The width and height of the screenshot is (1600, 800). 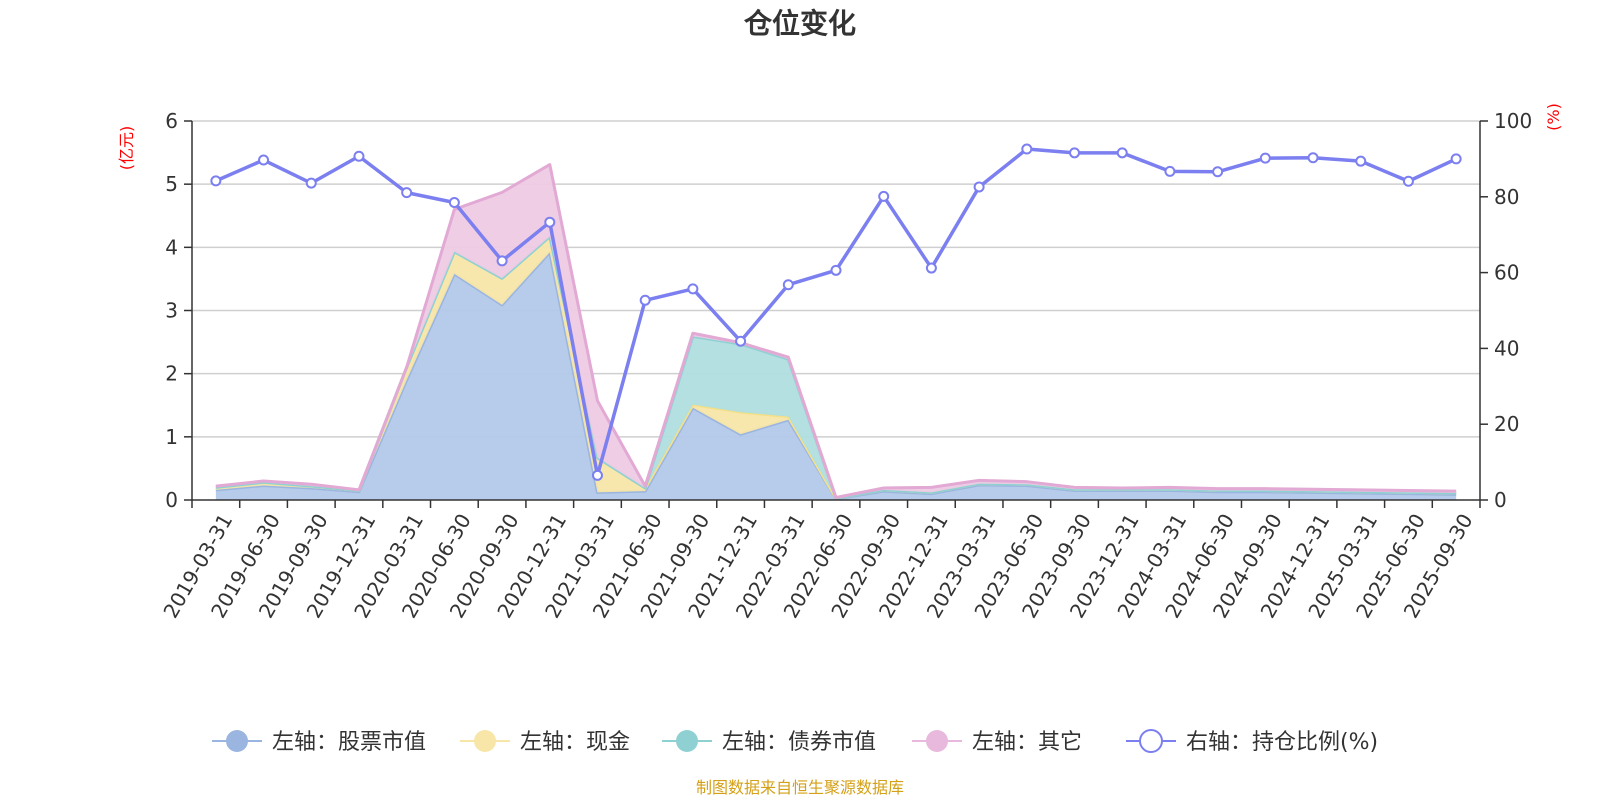 I want to click on right-axis-unit: (%), so click(x=1553, y=117).